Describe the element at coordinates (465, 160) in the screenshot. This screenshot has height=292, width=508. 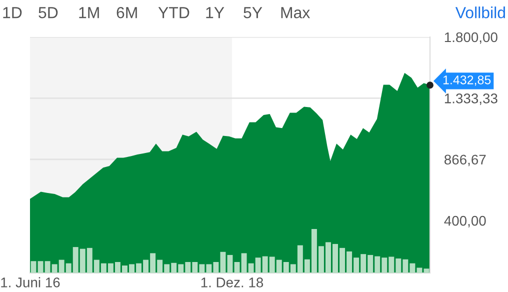
I see `y-tick-label: 866,67` at that location.